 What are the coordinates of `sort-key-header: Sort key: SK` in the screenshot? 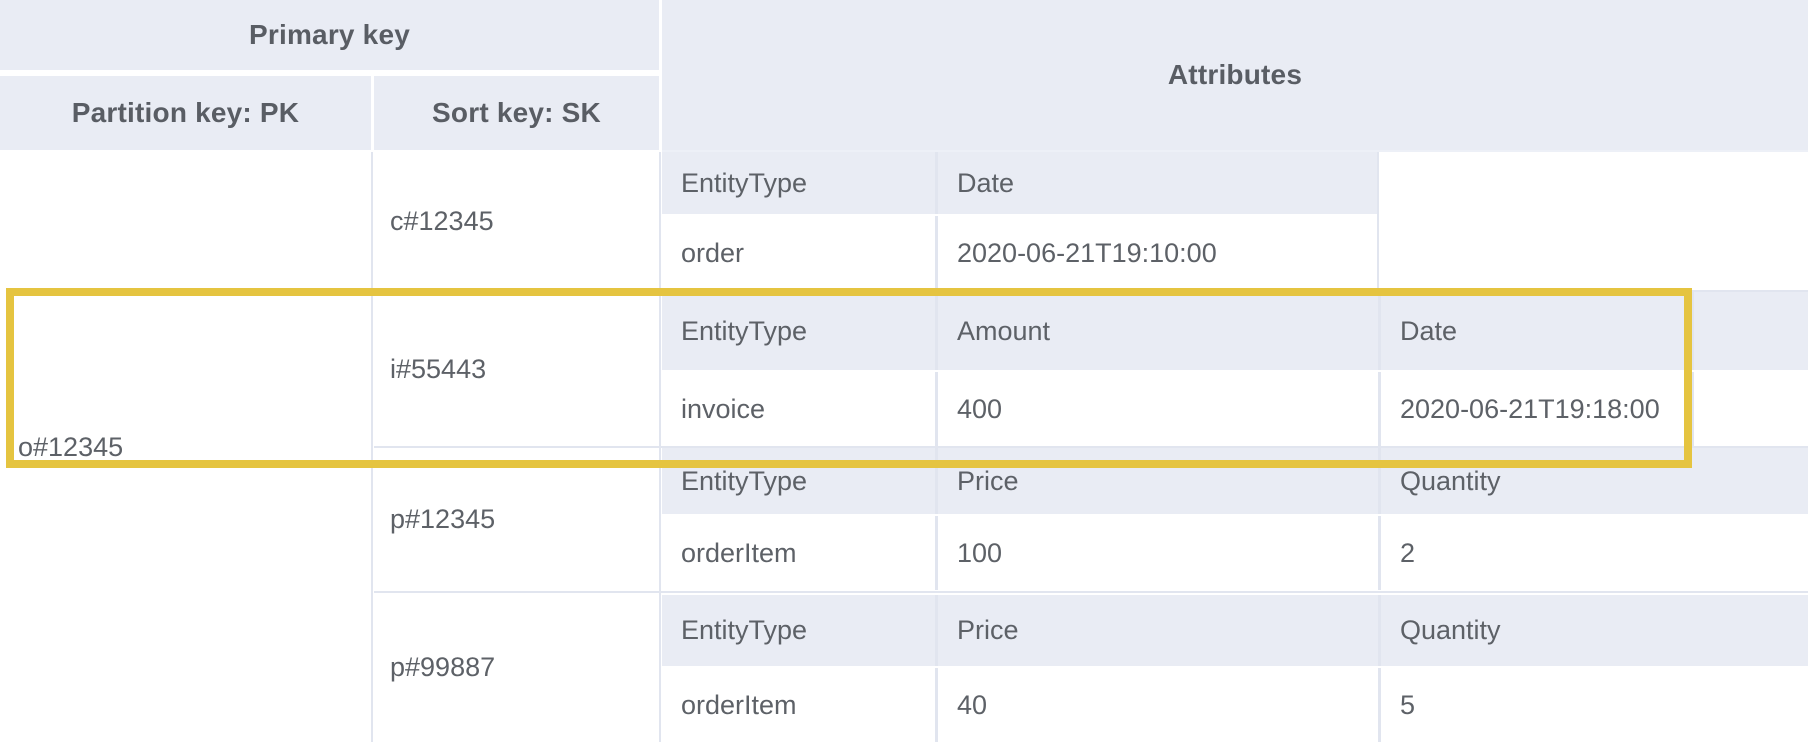 It's located at (516, 113).